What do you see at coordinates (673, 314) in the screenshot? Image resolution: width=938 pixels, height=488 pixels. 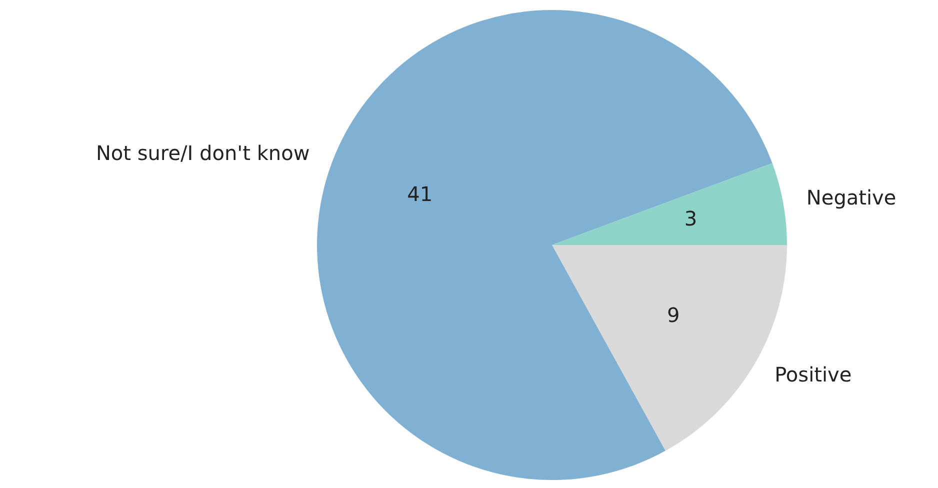 I see `data-label: 9` at bounding box center [673, 314].